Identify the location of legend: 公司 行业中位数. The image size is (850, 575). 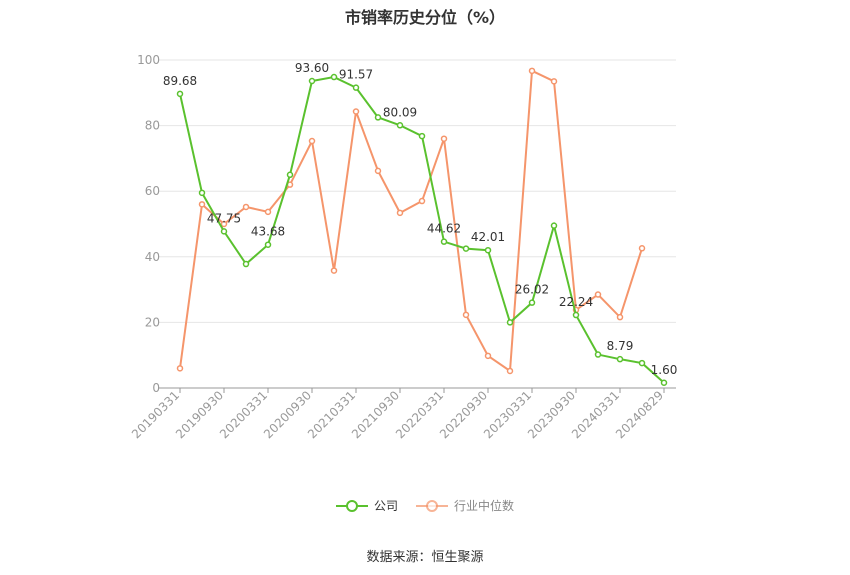
(425, 505).